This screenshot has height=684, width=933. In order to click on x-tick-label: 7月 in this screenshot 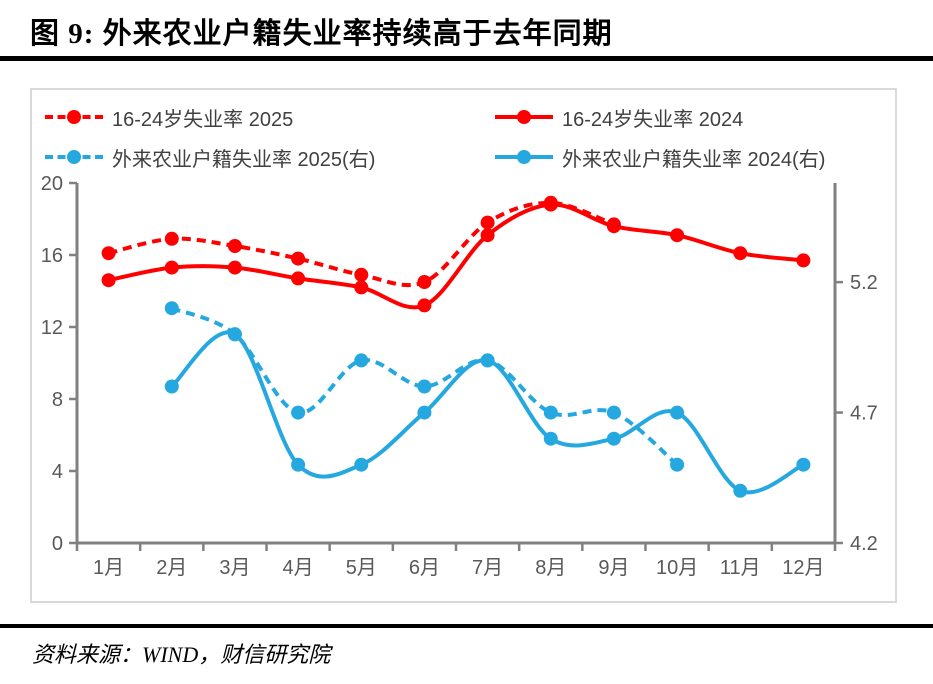, I will do `click(487, 568)`.